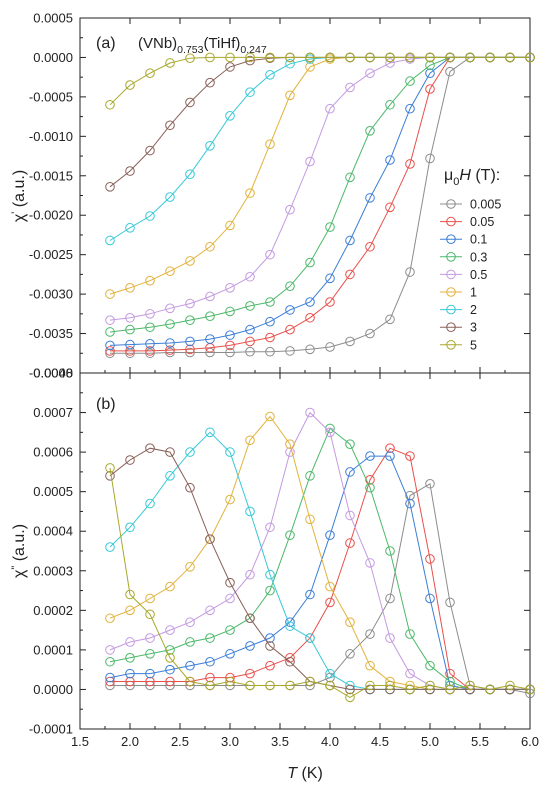  Describe the element at coordinates (180, 741) in the screenshot. I see `x-tick-label: 2.5` at that location.